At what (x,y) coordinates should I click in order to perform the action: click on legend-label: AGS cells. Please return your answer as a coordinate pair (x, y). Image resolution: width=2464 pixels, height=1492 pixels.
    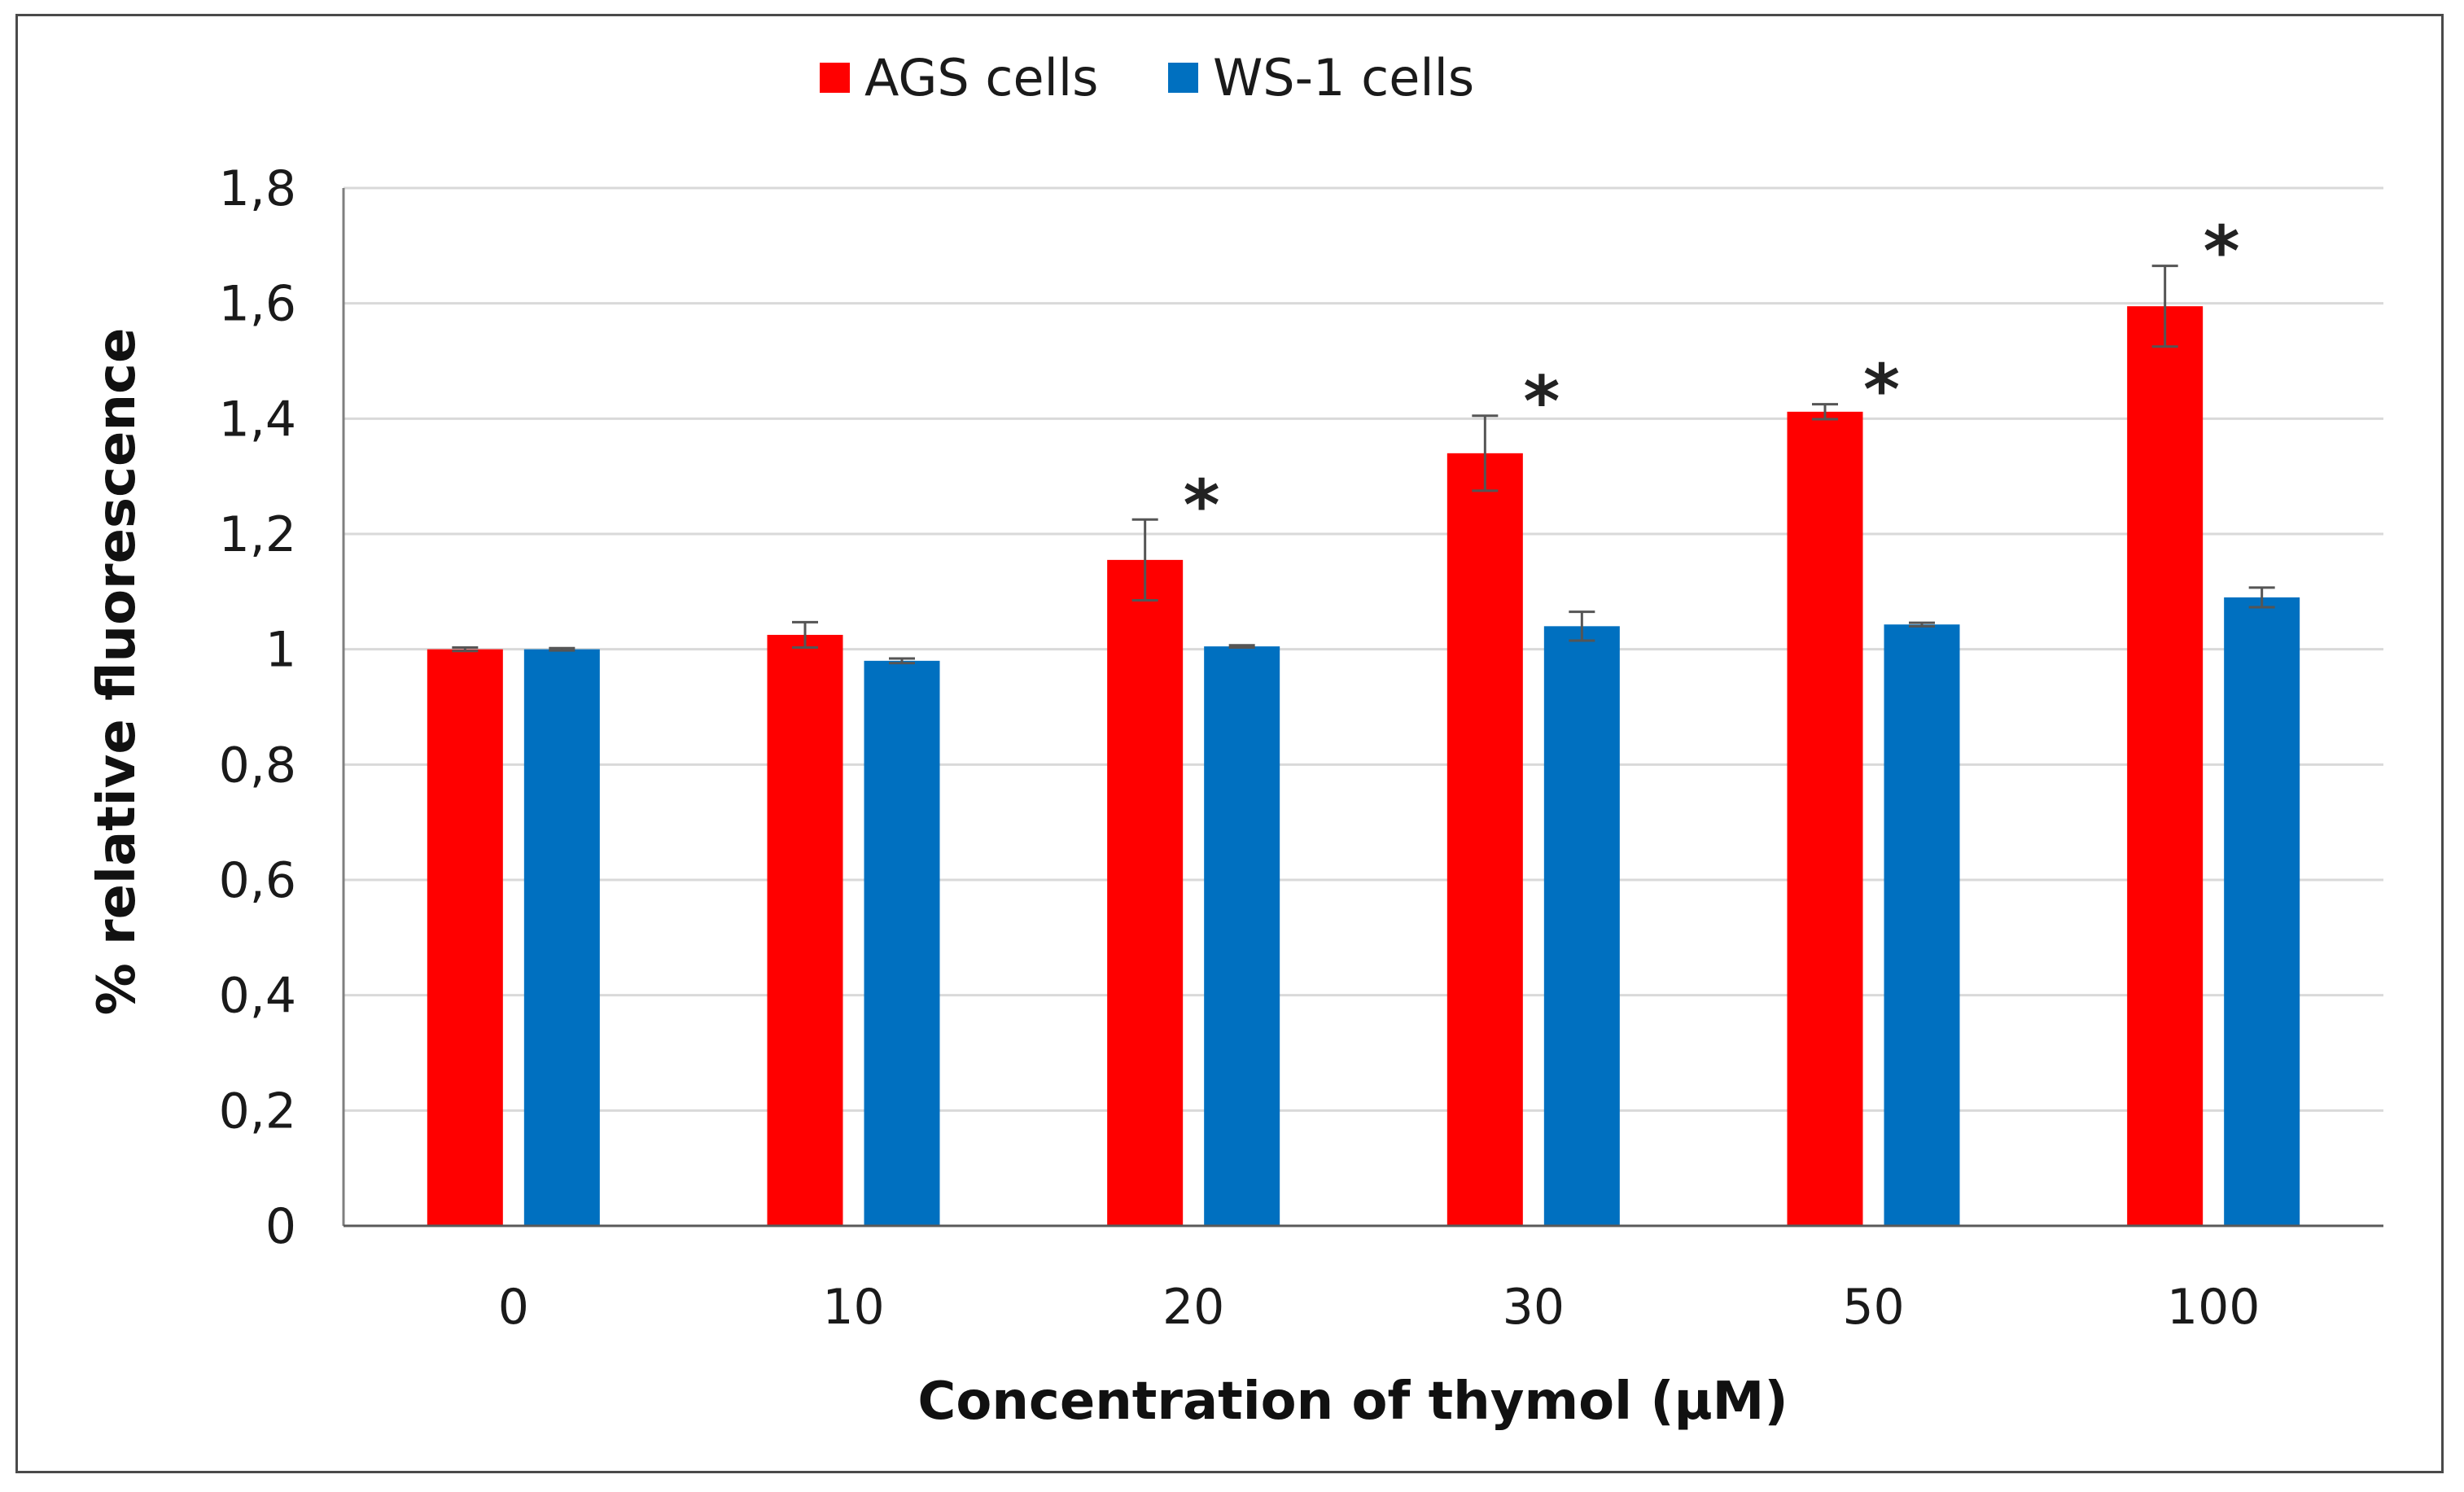
    Looking at the image, I should click on (981, 77).